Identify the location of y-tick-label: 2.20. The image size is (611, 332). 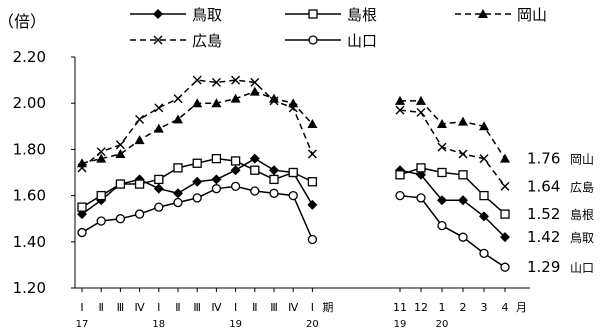
(29, 57).